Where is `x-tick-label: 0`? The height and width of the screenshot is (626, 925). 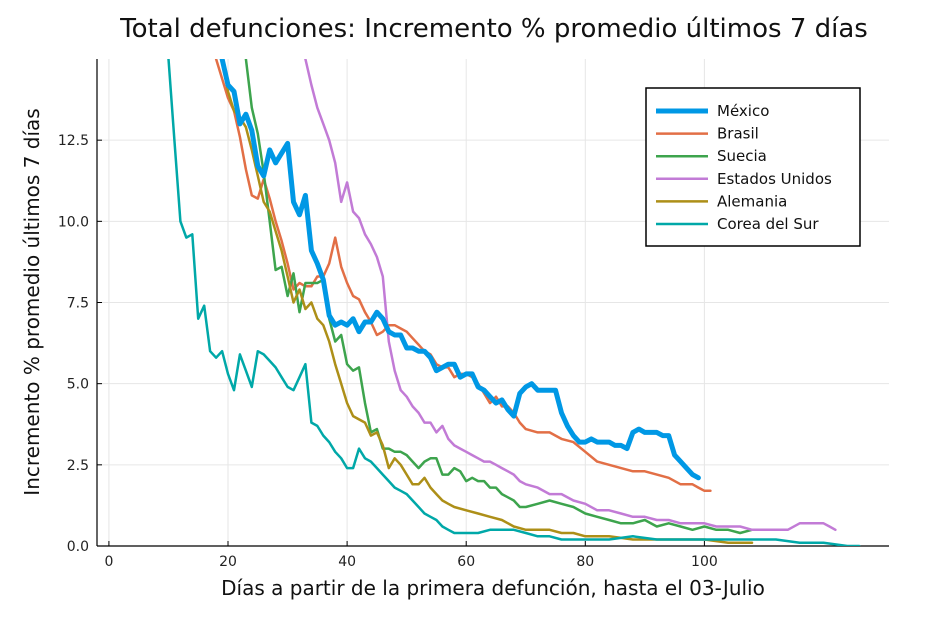
x-tick-label: 0 is located at coordinates (108, 562).